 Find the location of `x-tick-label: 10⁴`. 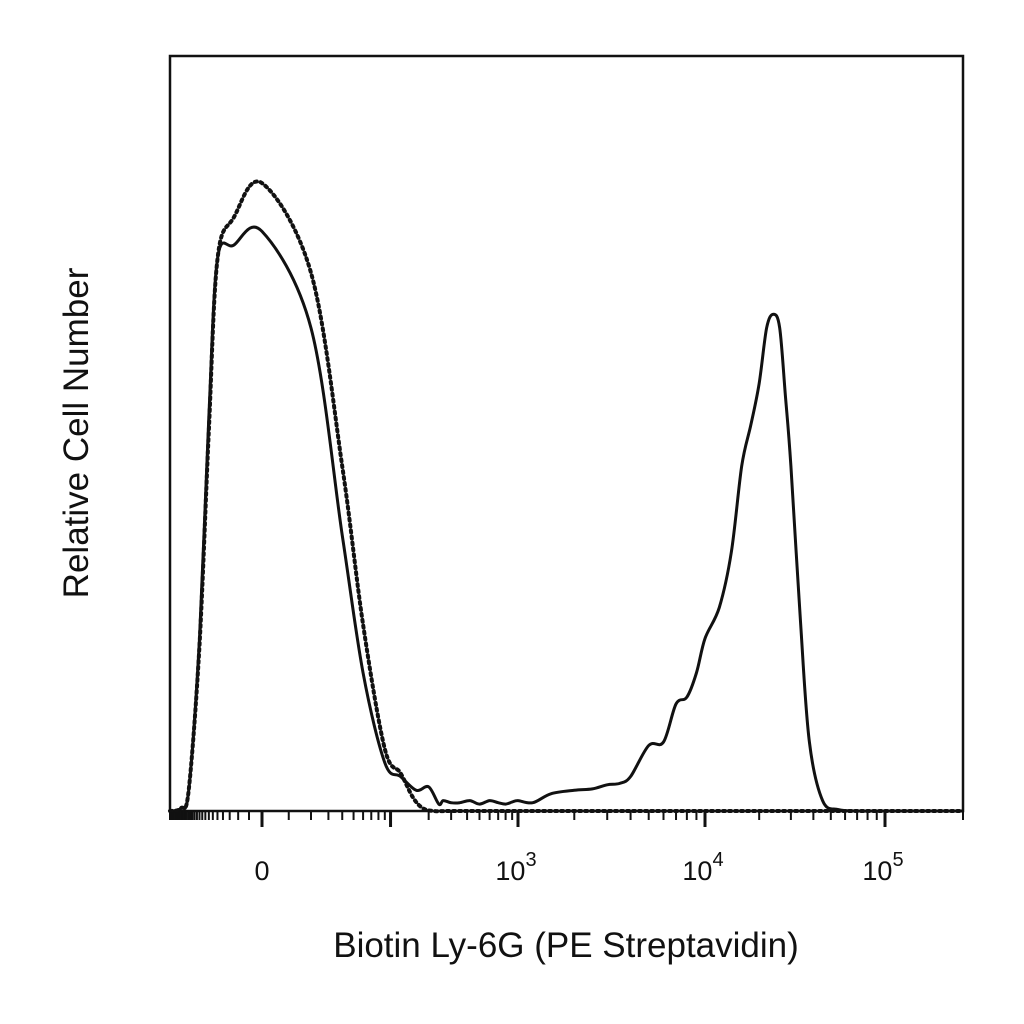

x-tick-label: 10⁴ is located at coordinates (702, 867).